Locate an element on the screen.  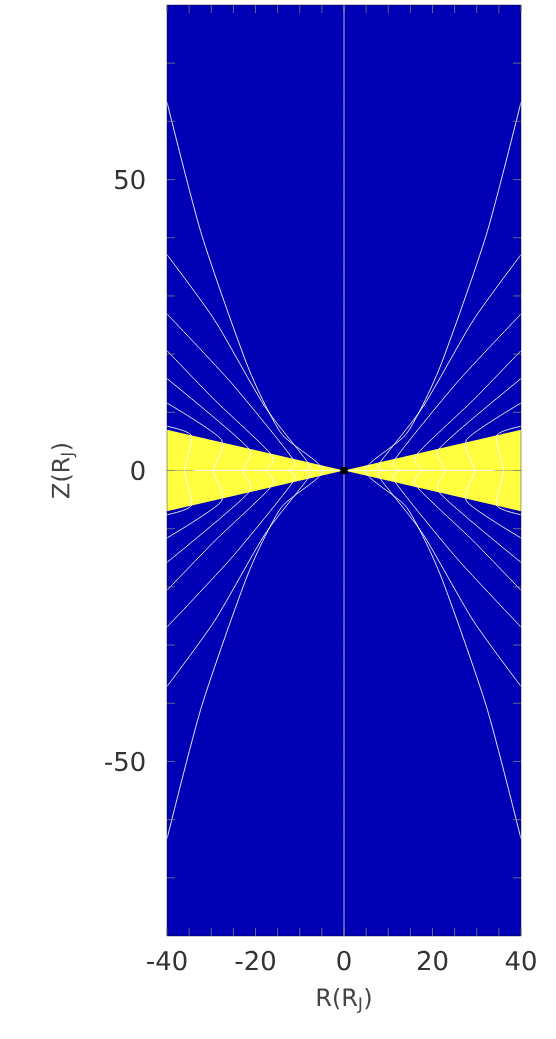
x-tick-label: 20 is located at coordinates (432, 960).